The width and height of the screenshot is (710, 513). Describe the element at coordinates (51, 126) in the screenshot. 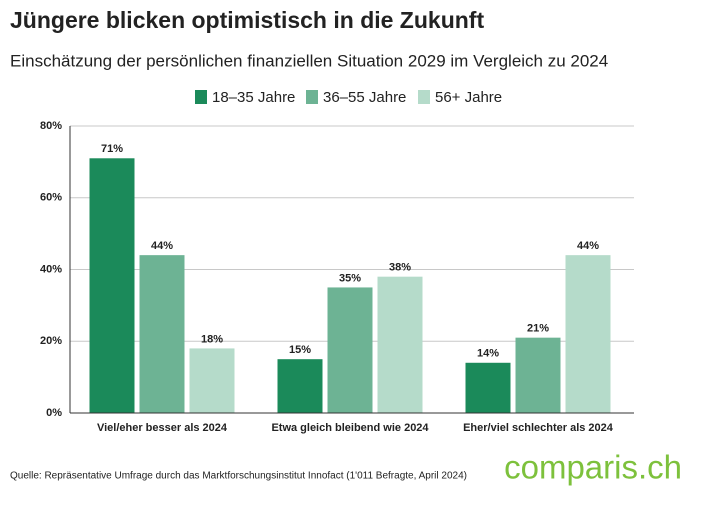

I see `y-tick-label: 80%` at that location.